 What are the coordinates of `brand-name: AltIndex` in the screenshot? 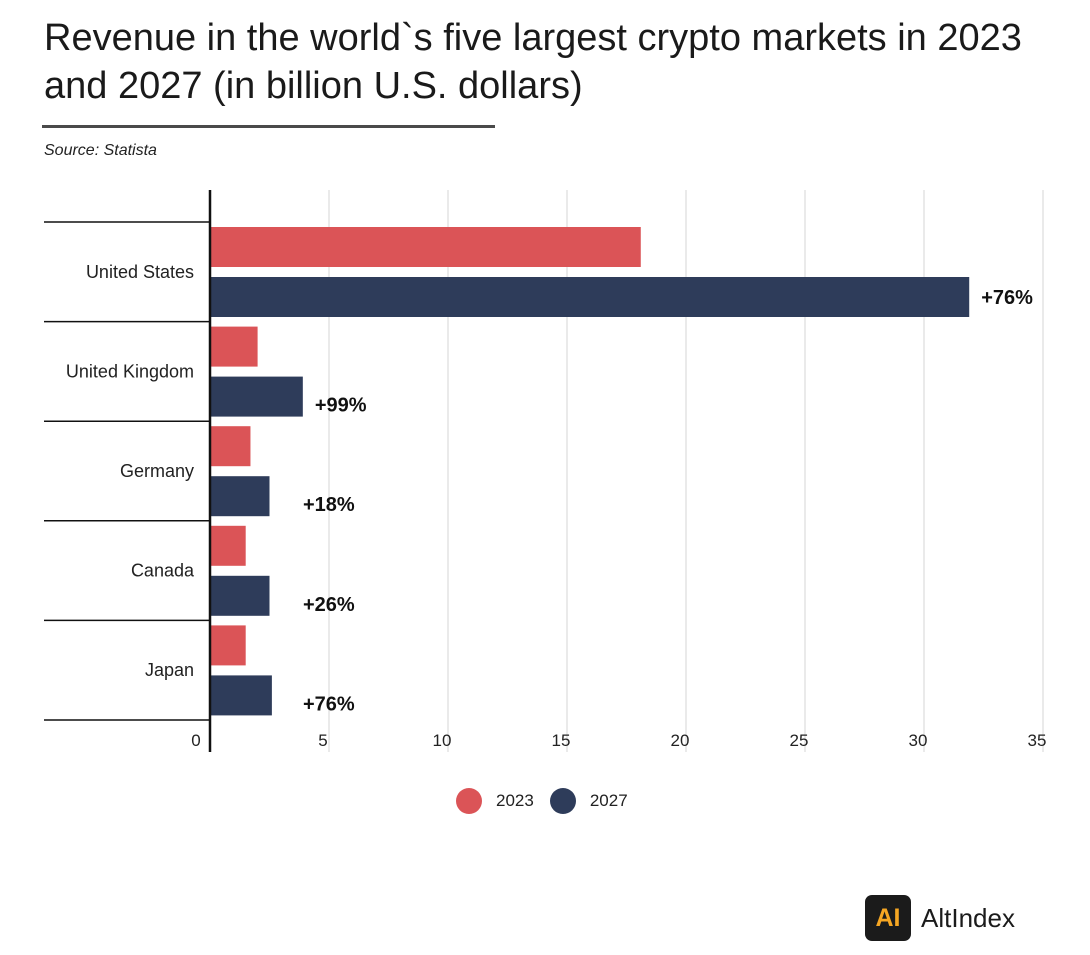 It's located at (968, 917).